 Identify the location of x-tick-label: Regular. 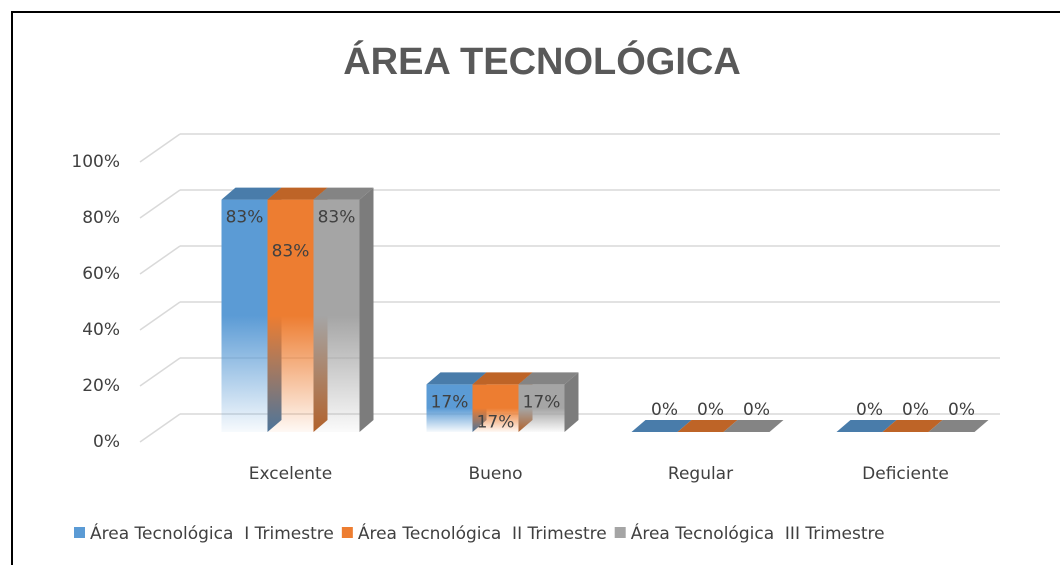
(700, 474).